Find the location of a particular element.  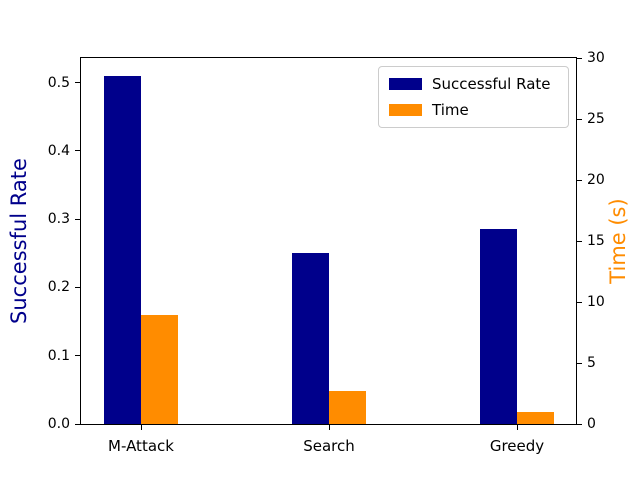

legend-swatch-successful-rate is located at coordinates (405, 84).